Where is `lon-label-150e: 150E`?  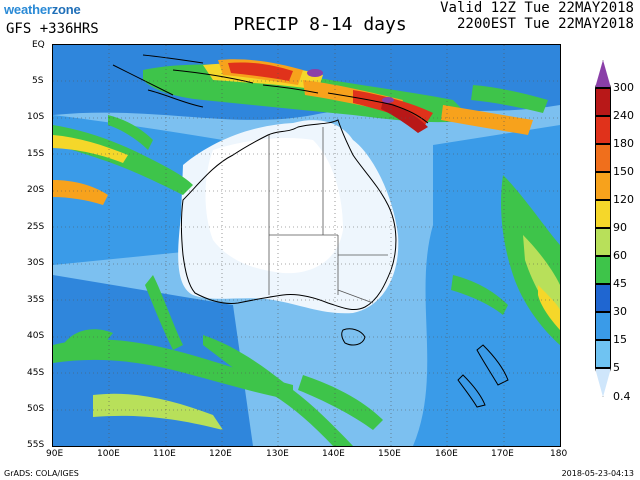
lon-label-150e: 150E is located at coordinates (389, 454).